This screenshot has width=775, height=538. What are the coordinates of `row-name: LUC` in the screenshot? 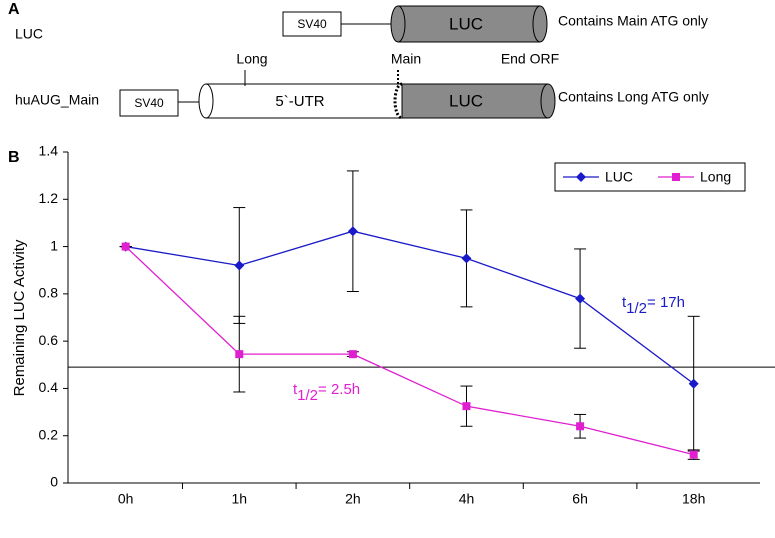 It's located at (29, 34).